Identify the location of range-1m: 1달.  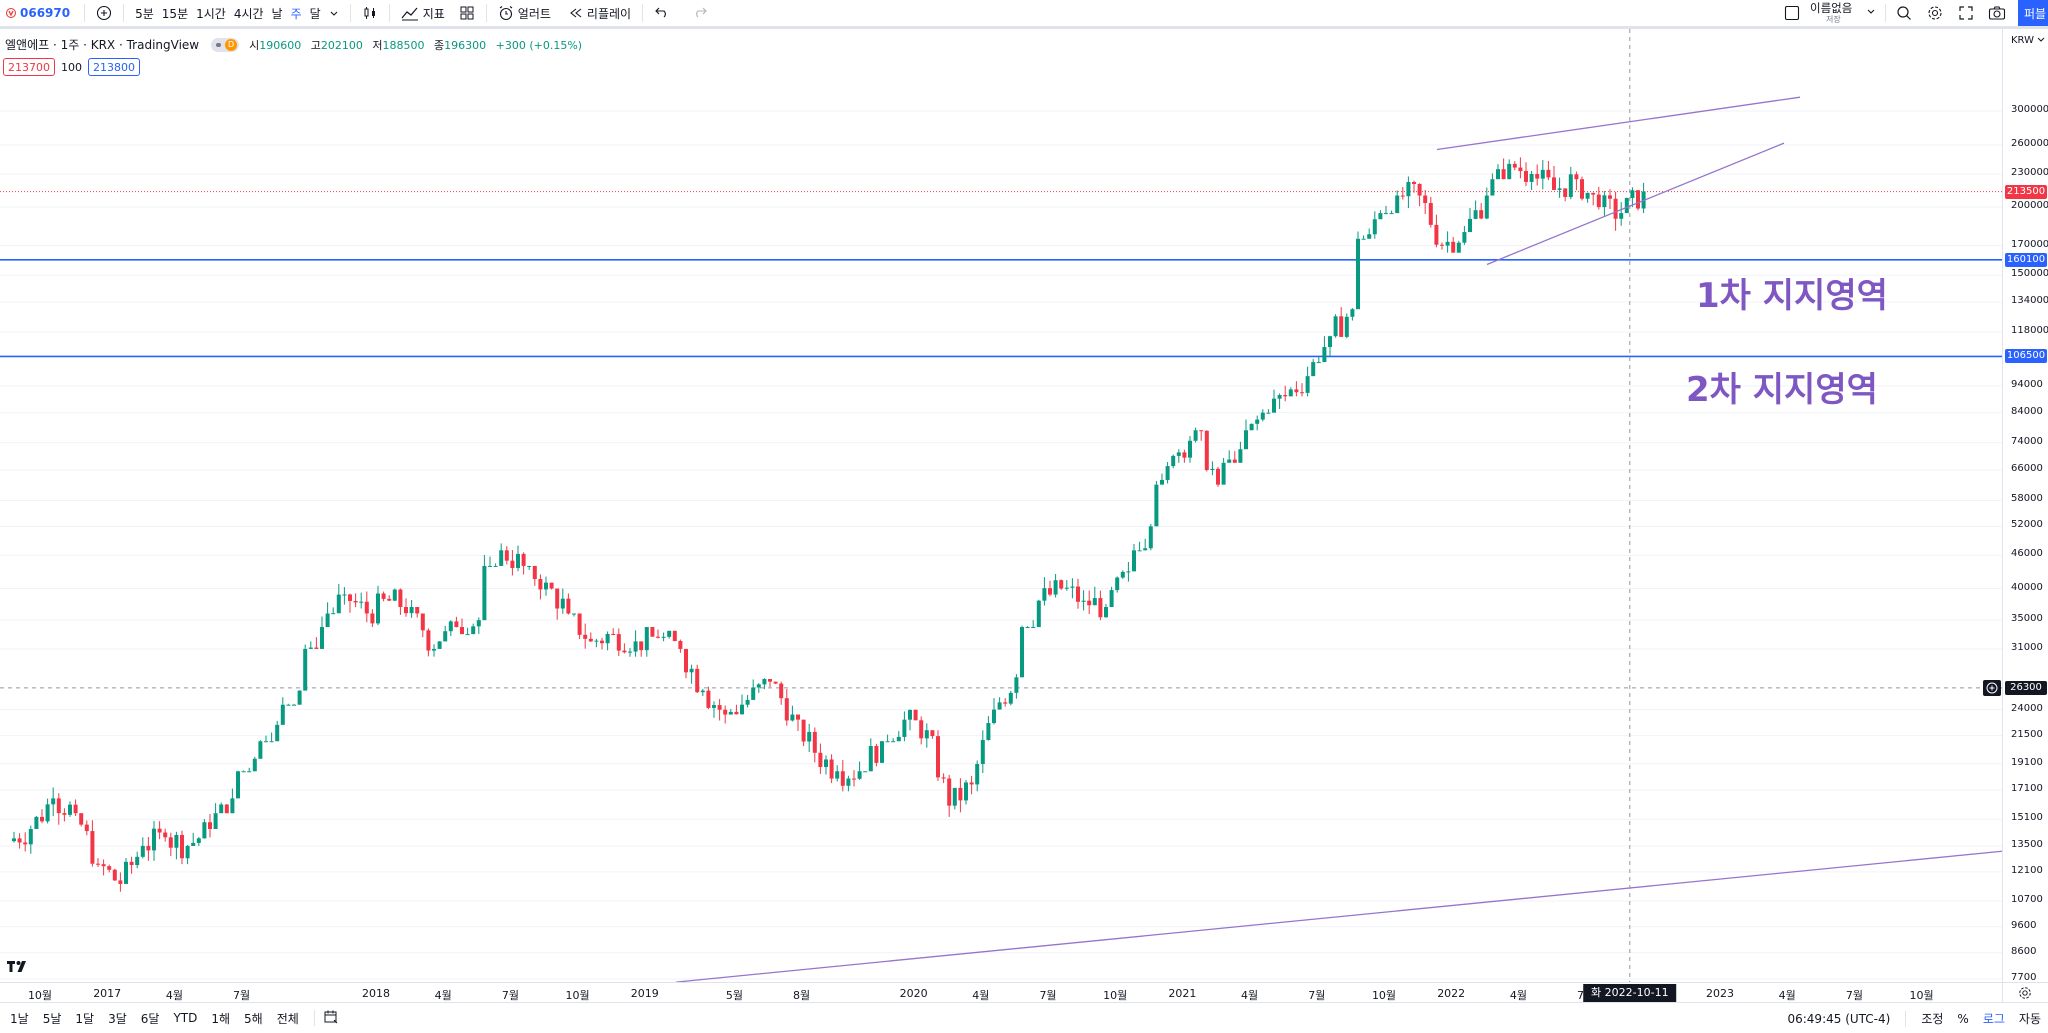
(85, 1018).